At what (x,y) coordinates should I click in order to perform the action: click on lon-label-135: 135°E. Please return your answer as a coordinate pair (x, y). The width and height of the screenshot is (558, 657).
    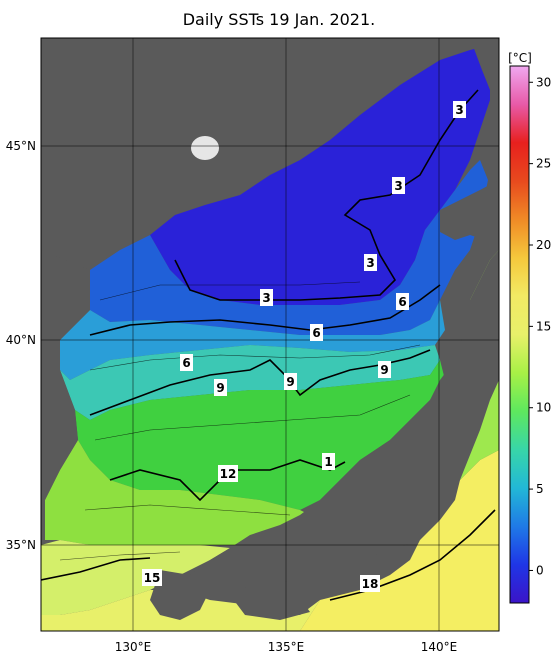
    Looking at the image, I should click on (286, 647).